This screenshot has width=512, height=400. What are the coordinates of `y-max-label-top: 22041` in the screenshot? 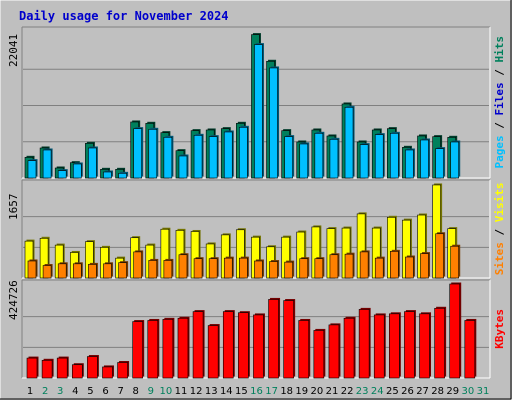 It's located at (13, 50).